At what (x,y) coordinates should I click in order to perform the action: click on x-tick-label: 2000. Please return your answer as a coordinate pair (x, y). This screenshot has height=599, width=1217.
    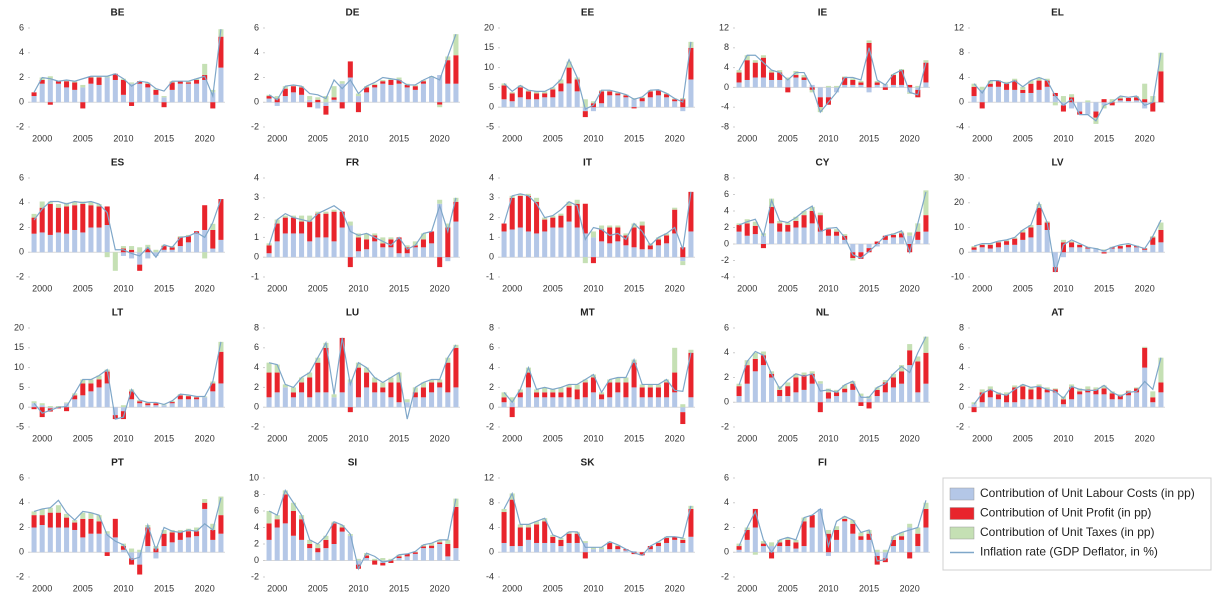
    Looking at the image, I should click on (42, 588).